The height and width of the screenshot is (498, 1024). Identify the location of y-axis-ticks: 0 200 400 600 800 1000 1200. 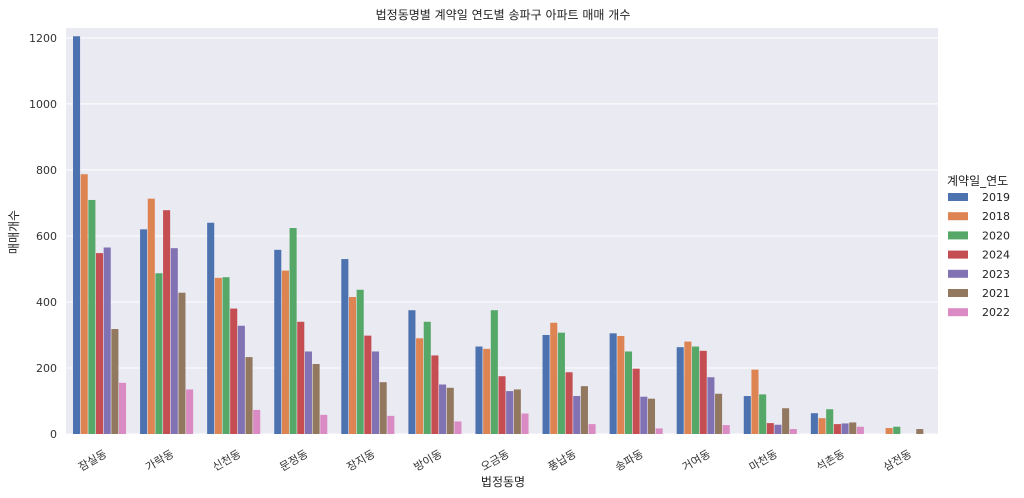
(43, 236).